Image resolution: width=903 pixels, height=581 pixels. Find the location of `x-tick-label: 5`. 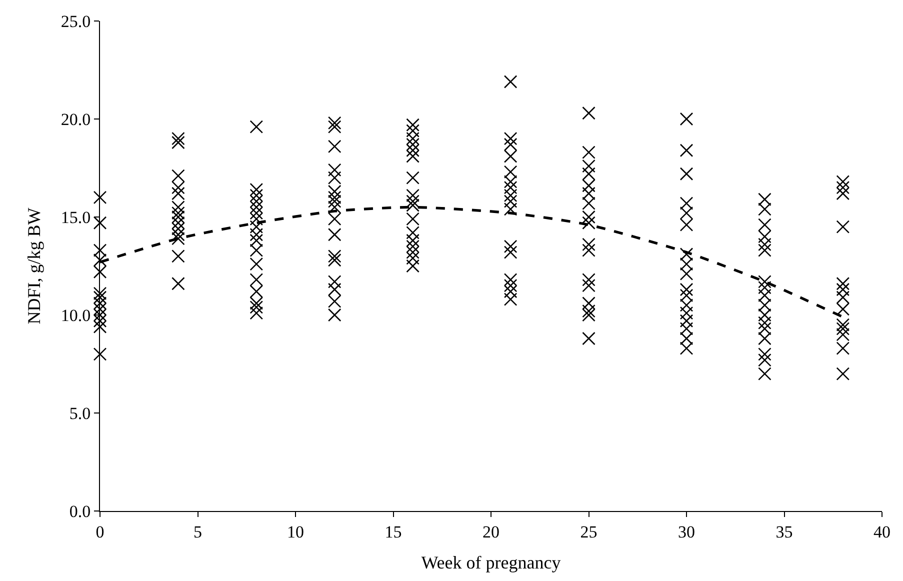

x-tick-label: 5 is located at coordinates (198, 532).